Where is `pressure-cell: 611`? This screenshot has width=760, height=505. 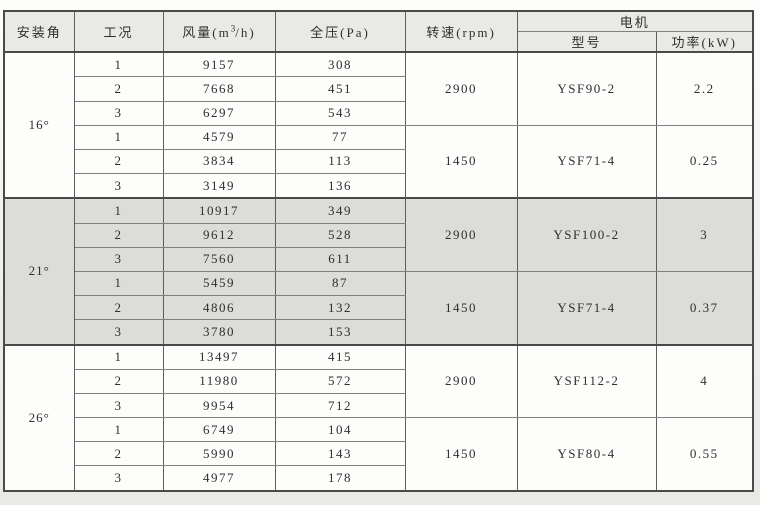 pressure-cell: 611 is located at coordinates (340, 259).